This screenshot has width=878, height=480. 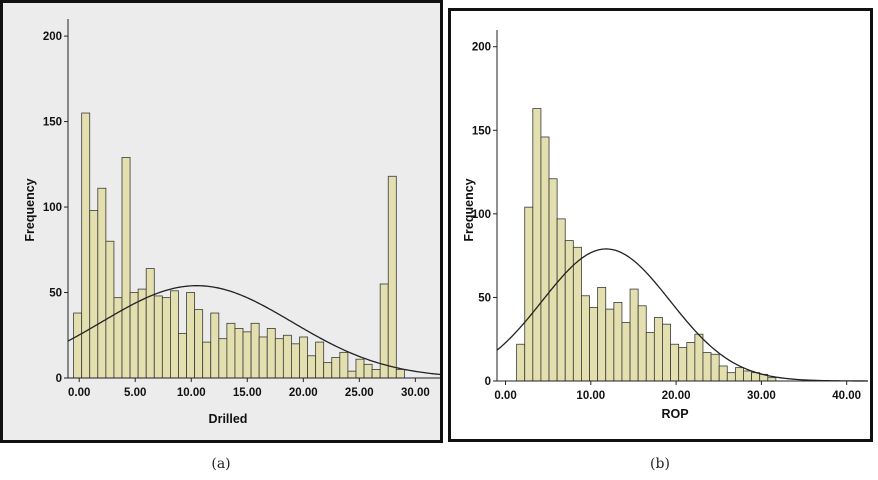 I want to click on panel-b-normal-curve, so click(x=682, y=315).